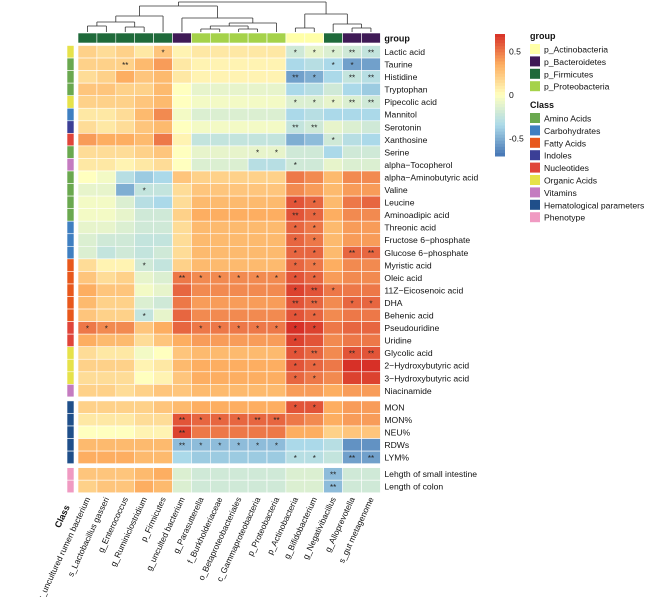  What do you see at coordinates (397, 341) in the screenshot?
I see `row-label: Uridine` at bounding box center [397, 341].